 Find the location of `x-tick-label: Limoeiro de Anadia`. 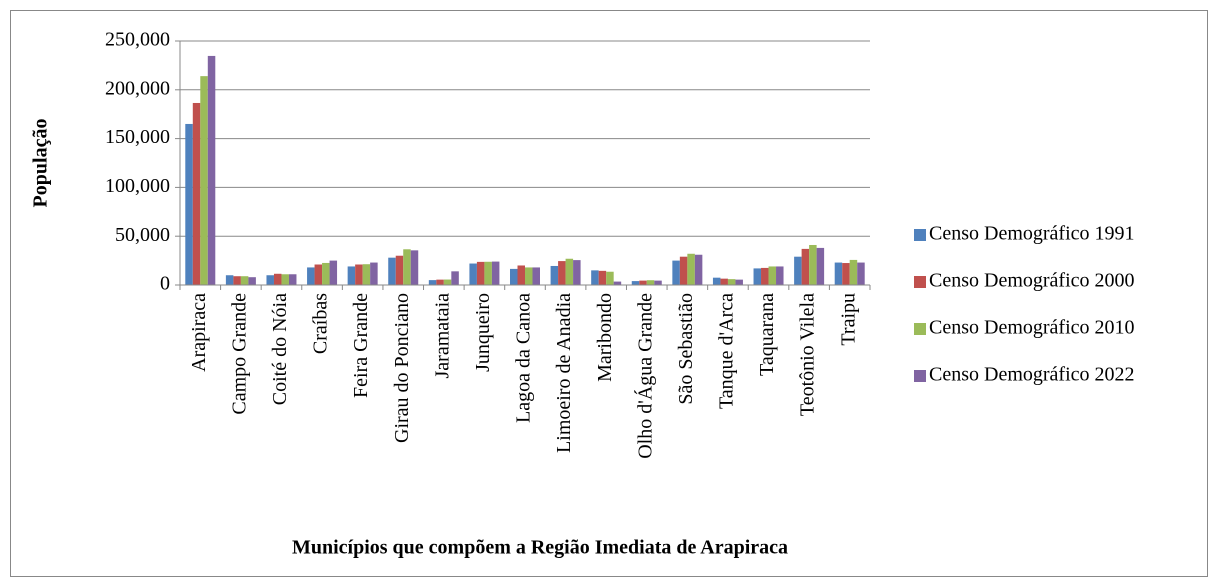

x-tick-label: Limoeiro de Anadia is located at coordinates (564, 373).